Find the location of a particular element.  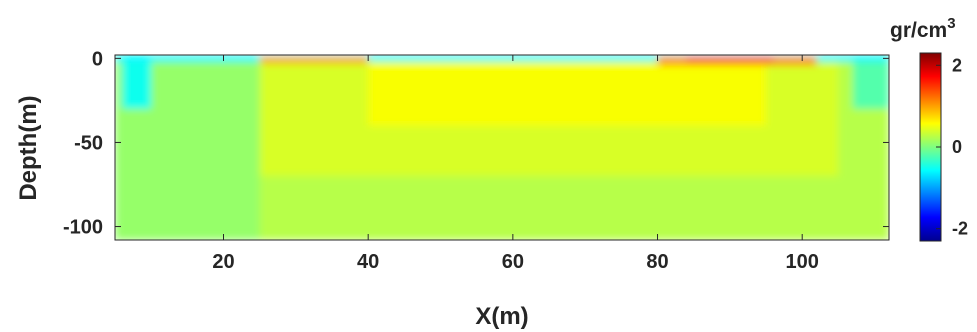

colorbar-unit-base: gr/cm is located at coordinates (918, 30).